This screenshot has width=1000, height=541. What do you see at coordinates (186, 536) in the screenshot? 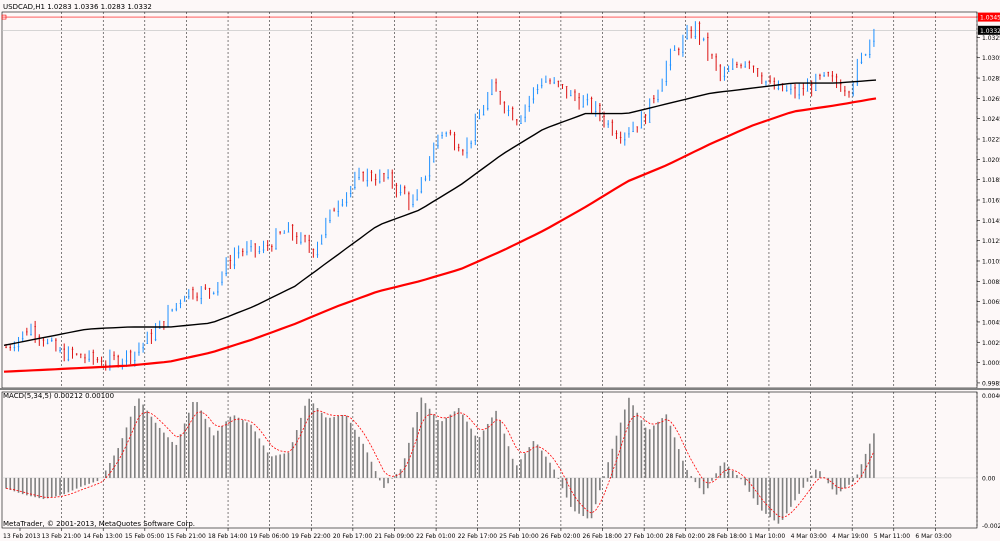
I see `time-tick-label: 15 Feb 21:00` at bounding box center [186, 536].